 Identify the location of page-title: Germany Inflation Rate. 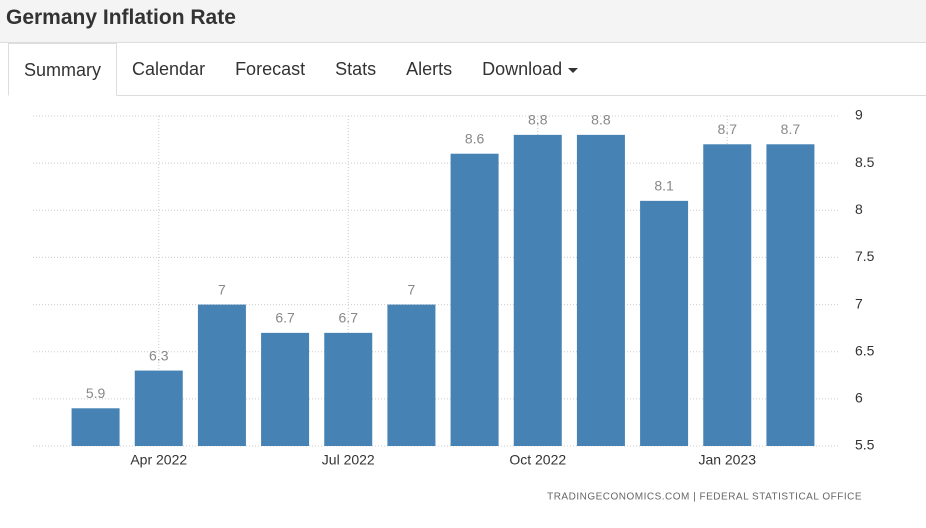
(121, 17).